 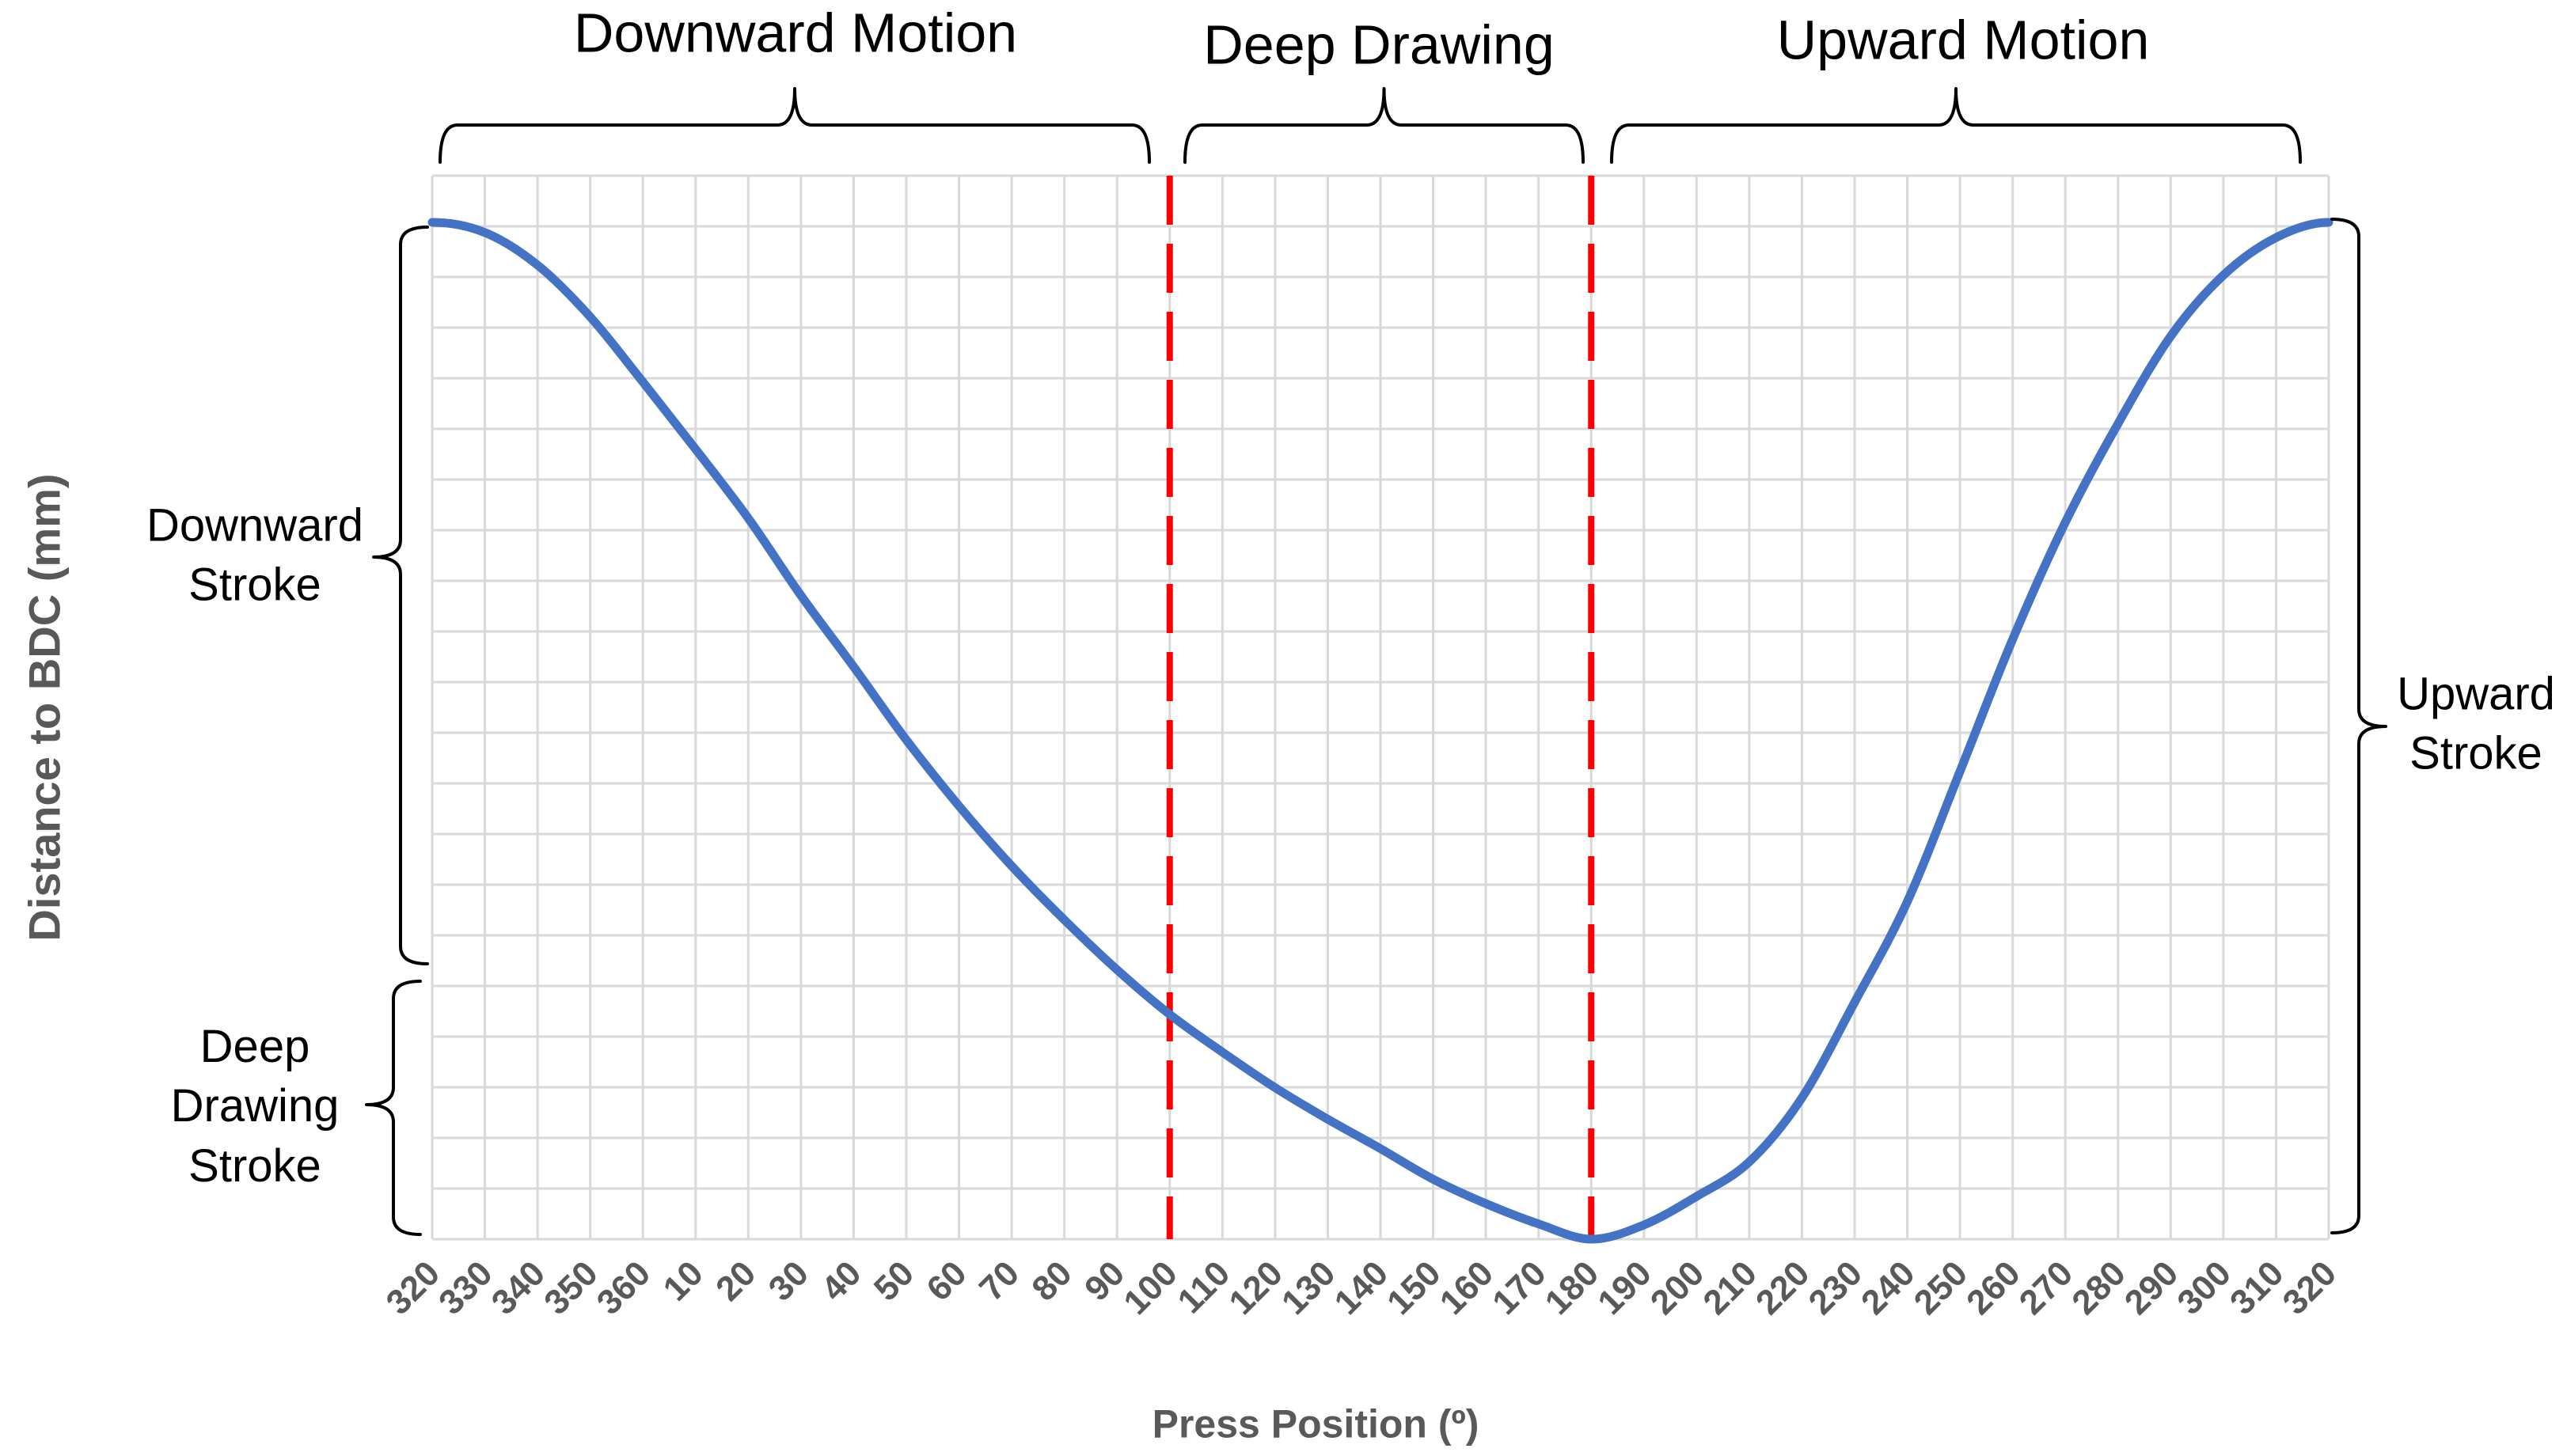 I want to click on y-axis-title: Distance to BDC (mm), so click(x=45, y=707).